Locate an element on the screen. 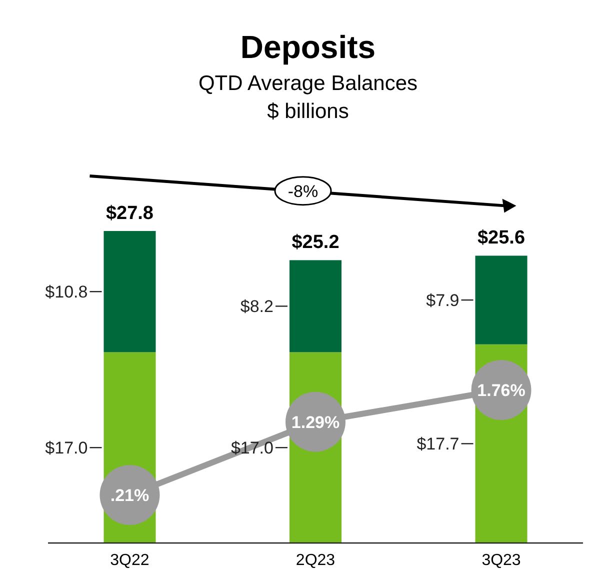 The image size is (607, 579). data-label: $7.9 is located at coordinates (443, 300).